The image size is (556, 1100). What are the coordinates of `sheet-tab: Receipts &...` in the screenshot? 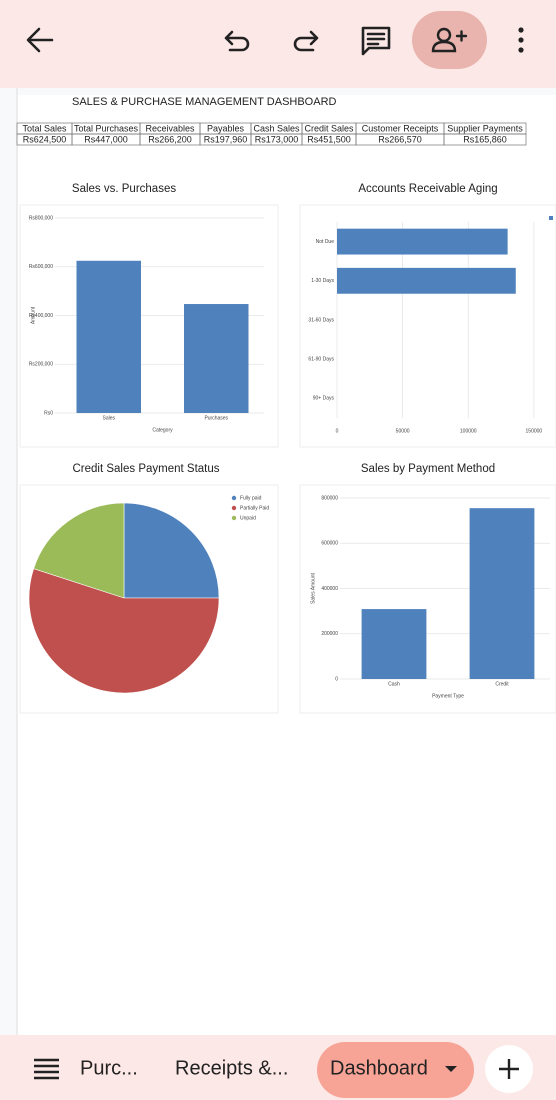 It's located at (231, 1068).